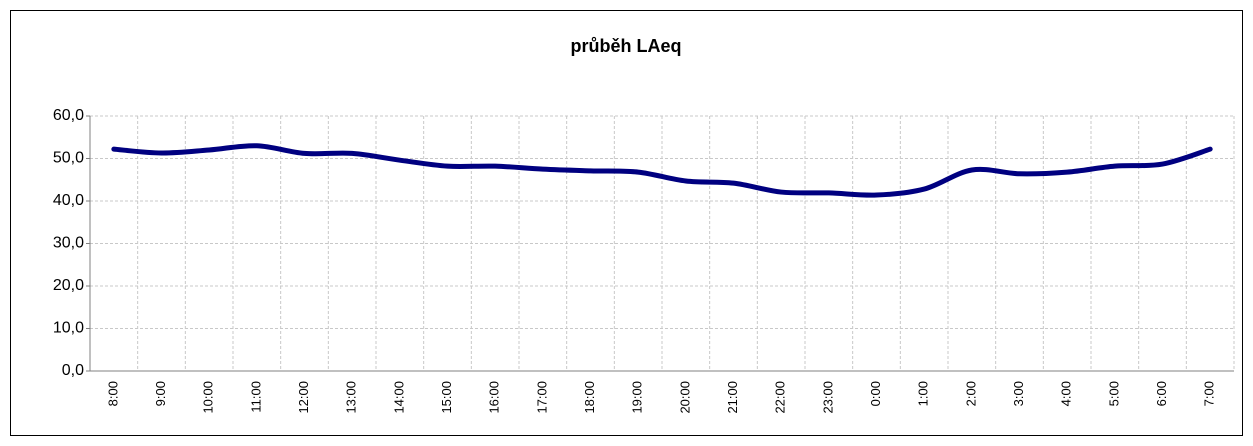 The width and height of the screenshot is (1253, 446). What do you see at coordinates (68, 200) in the screenshot?
I see `y-tick-label: 40,0` at bounding box center [68, 200].